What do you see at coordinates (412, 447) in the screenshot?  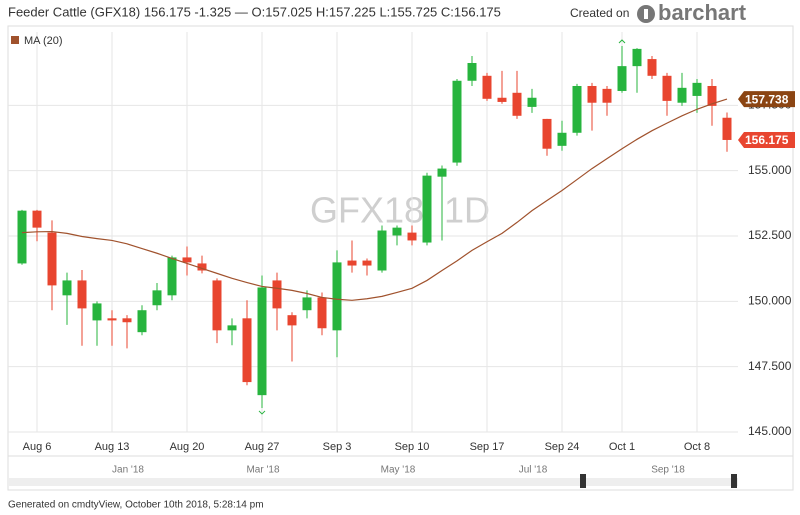 I see `x-tick-label: Sep 10` at bounding box center [412, 447].